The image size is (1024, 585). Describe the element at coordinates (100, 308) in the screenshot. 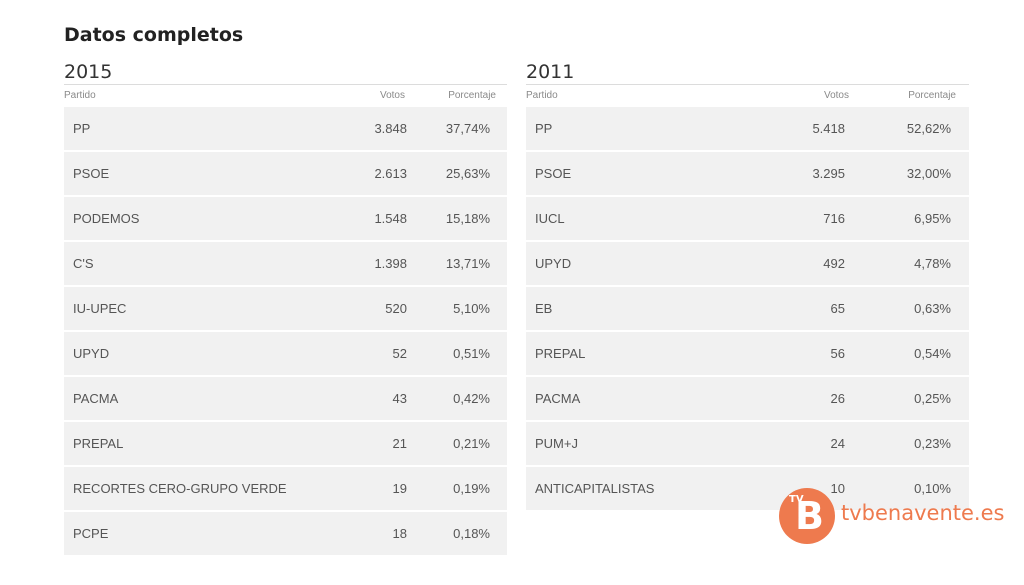

I see `party-cell: IU-UPEC` at that location.